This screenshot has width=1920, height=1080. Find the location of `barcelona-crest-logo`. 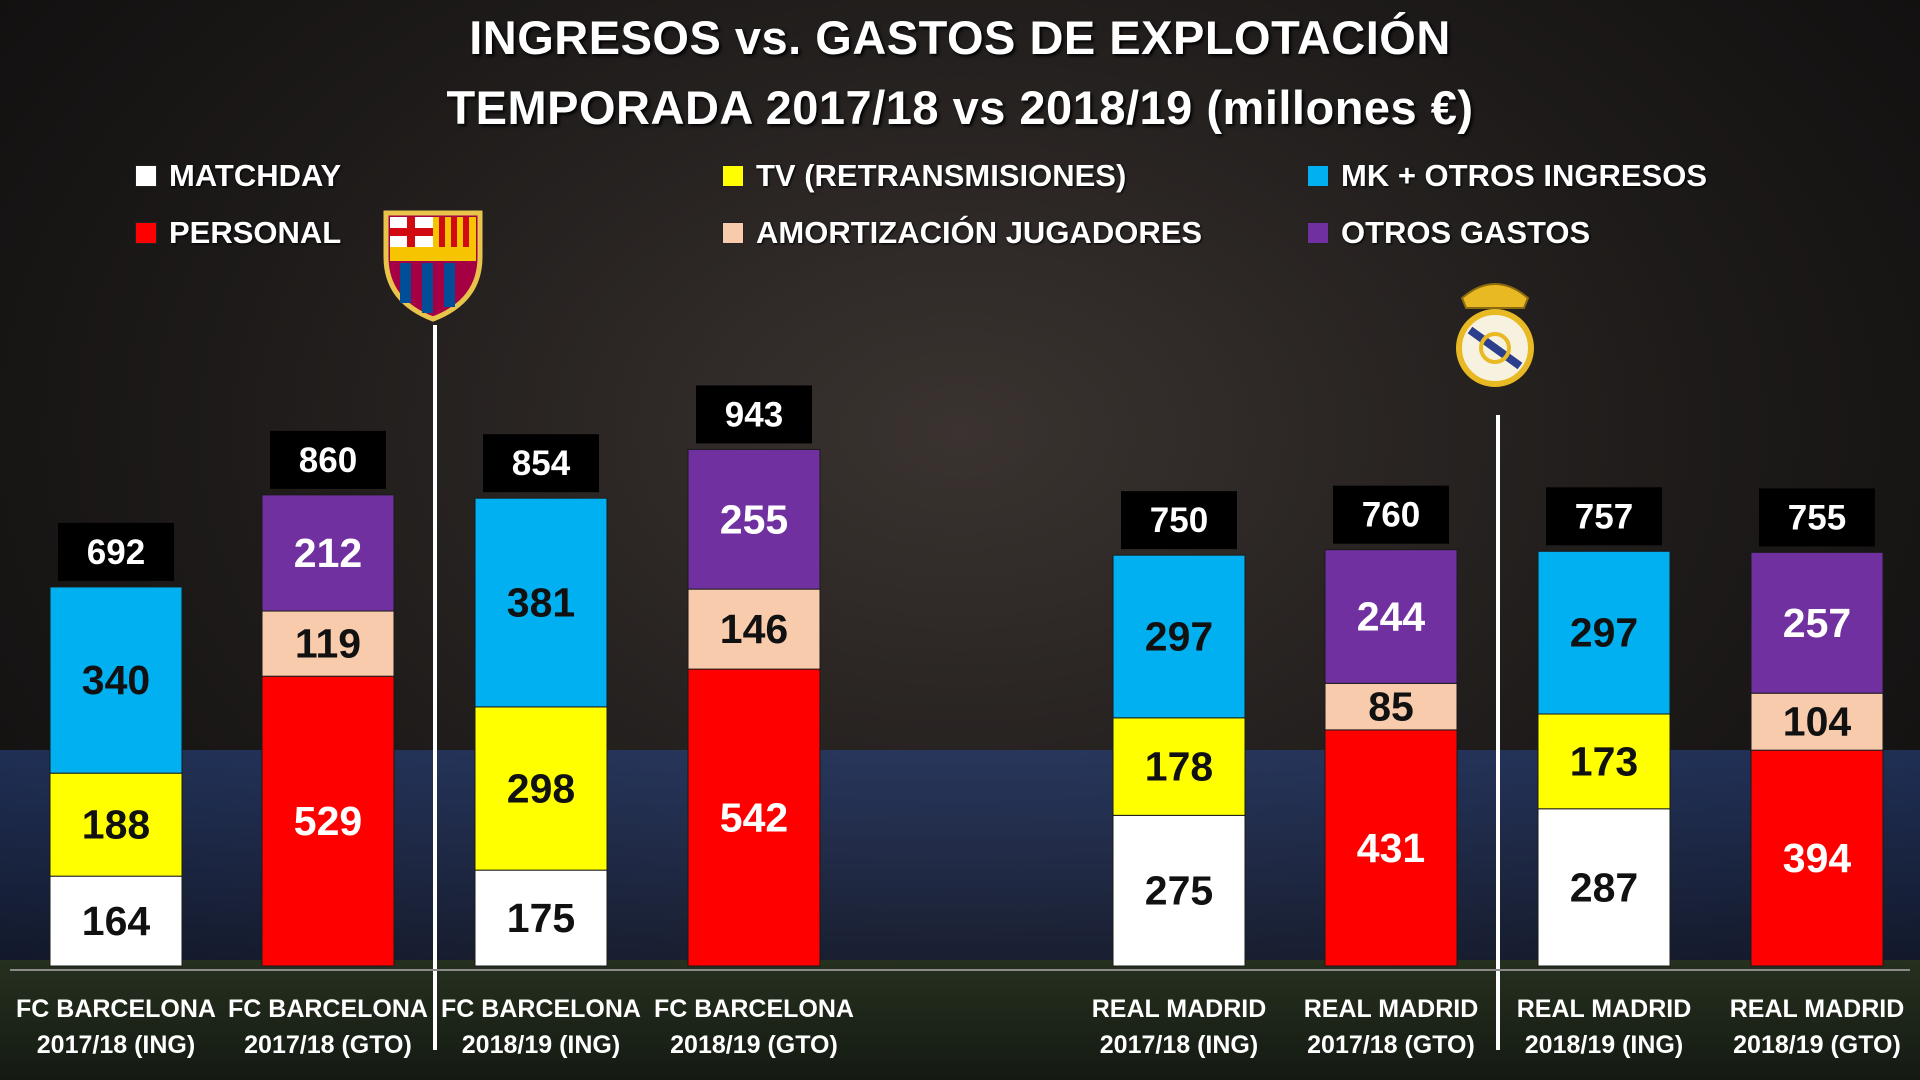

barcelona-crest-logo is located at coordinates (433, 266).